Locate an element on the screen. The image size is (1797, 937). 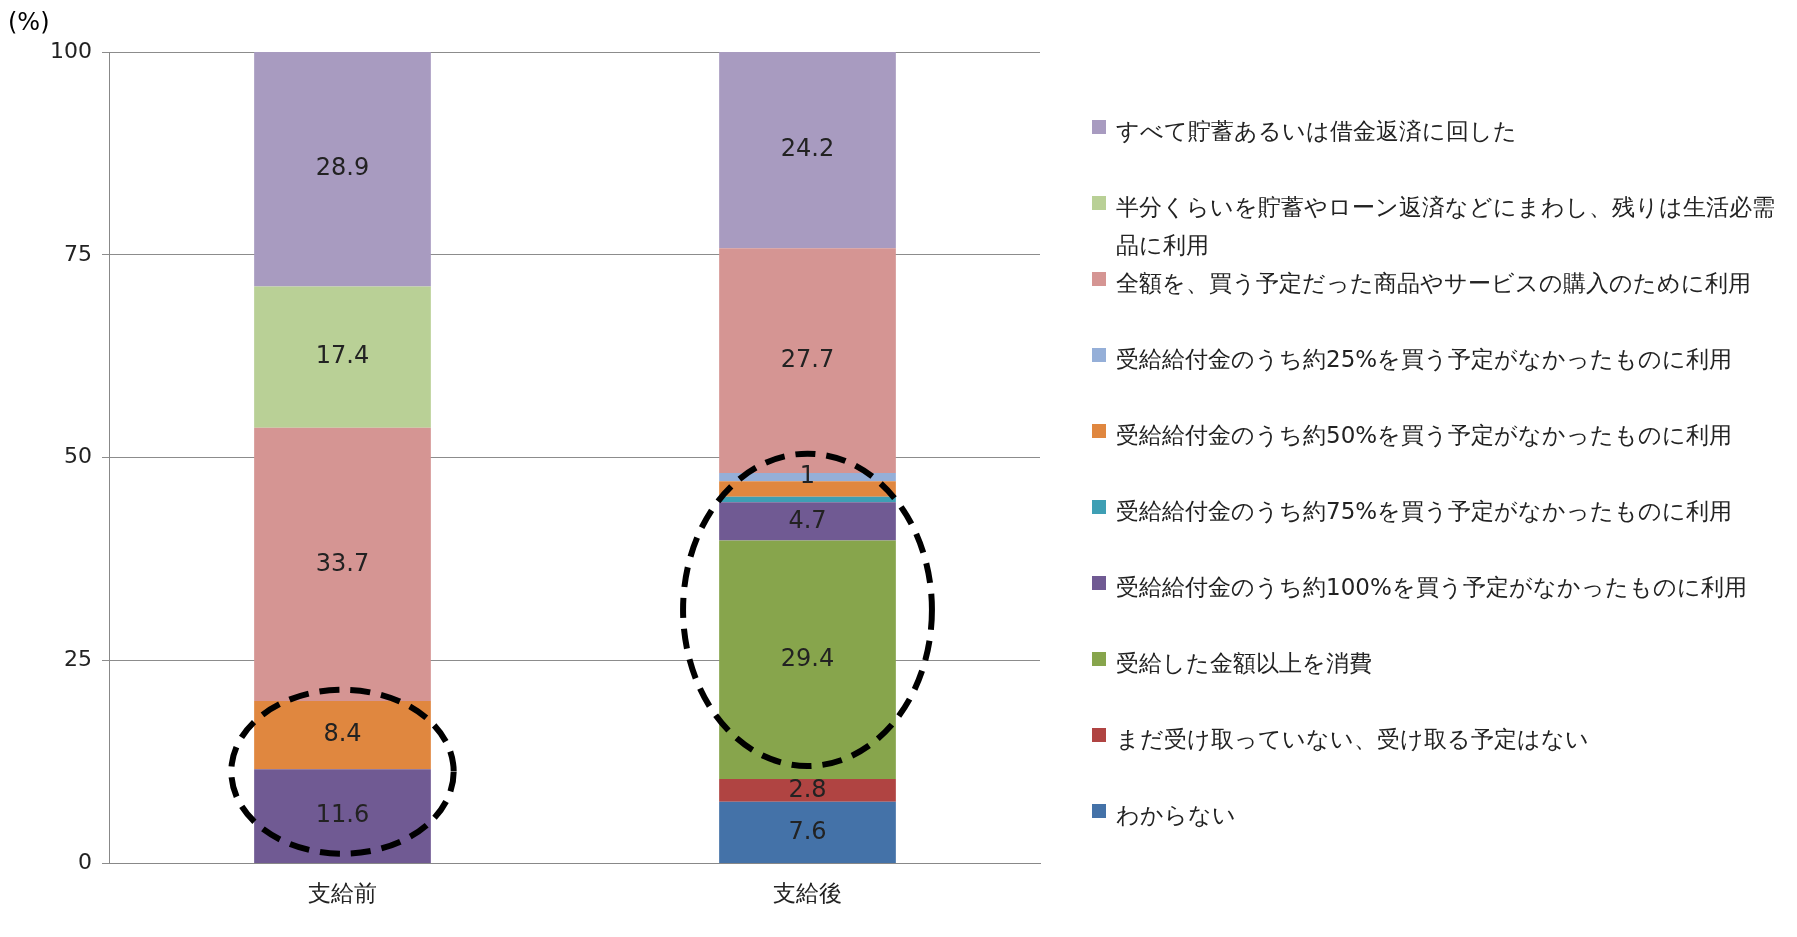
legend-label: 受給給付金のうち約50%を買う予定がなかったものに利用 is located at coordinates (1424, 435).